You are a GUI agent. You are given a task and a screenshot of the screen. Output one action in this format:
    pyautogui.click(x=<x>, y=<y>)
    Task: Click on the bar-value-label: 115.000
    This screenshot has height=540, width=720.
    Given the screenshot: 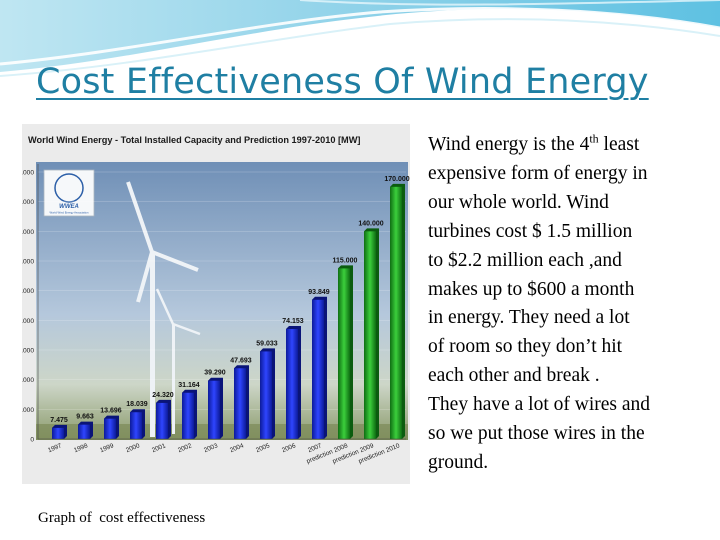 What is the action you would take?
    pyautogui.click(x=345, y=260)
    